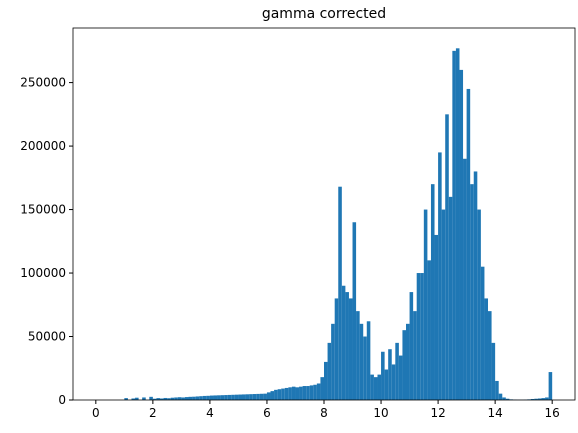  What do you see at coordinates (494, 413) in the screenshot?
I see `x-tick-label: 14` at bounding box center [494, 413].